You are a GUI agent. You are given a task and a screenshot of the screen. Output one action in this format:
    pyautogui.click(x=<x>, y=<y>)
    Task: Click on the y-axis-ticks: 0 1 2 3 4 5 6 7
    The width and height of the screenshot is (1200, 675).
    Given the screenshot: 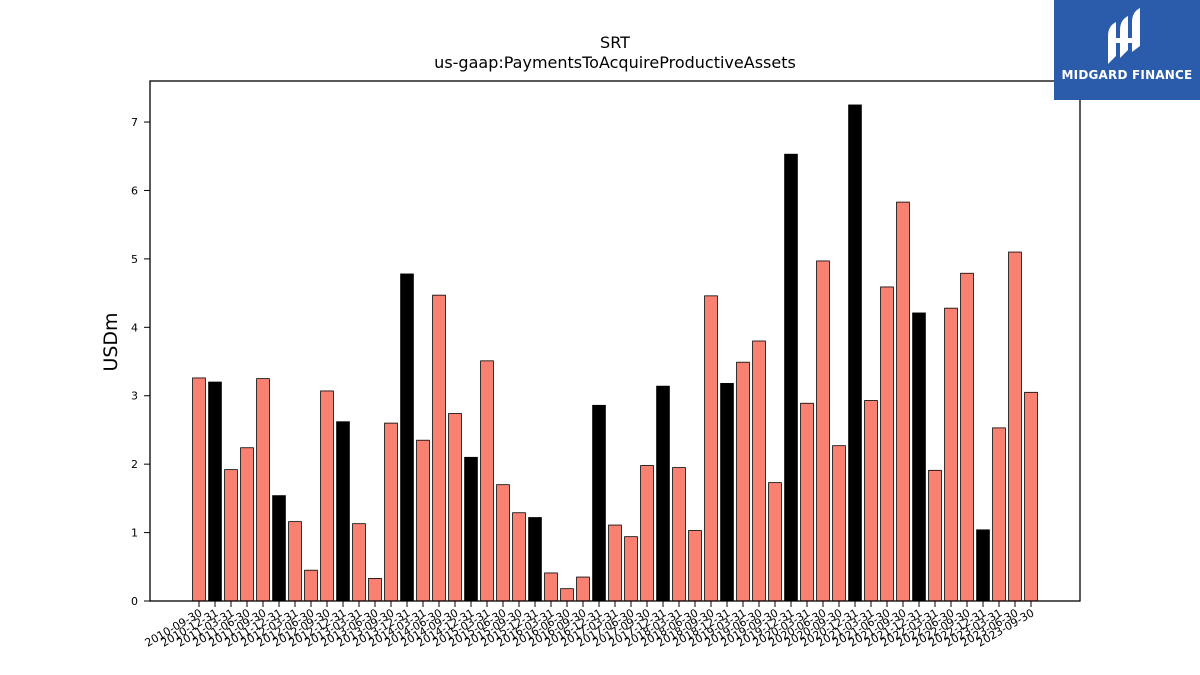 What is the action you would take?
    pyautogui.click(x=140, y=362)
    